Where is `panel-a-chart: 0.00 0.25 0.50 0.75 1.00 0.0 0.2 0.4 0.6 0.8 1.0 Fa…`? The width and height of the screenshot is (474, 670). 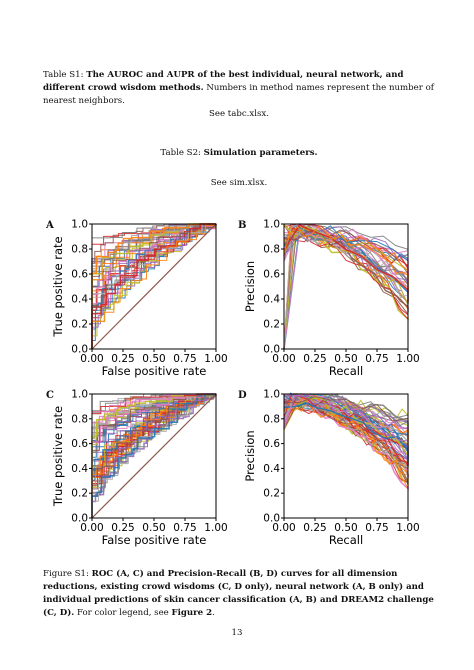
panel-a-chart: 0.00 0.25 0.50 0.75 1.00 0.0 0.2 0.4 0.6 0.8 1.0 Fa… is located at coordinates (139, 299).